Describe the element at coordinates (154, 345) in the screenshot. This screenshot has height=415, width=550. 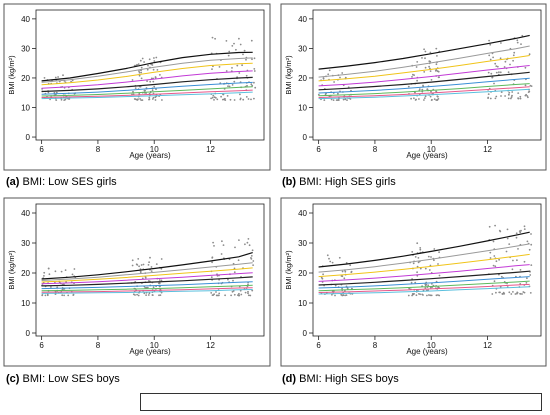
I see `x-tick-label: 10` at that location.